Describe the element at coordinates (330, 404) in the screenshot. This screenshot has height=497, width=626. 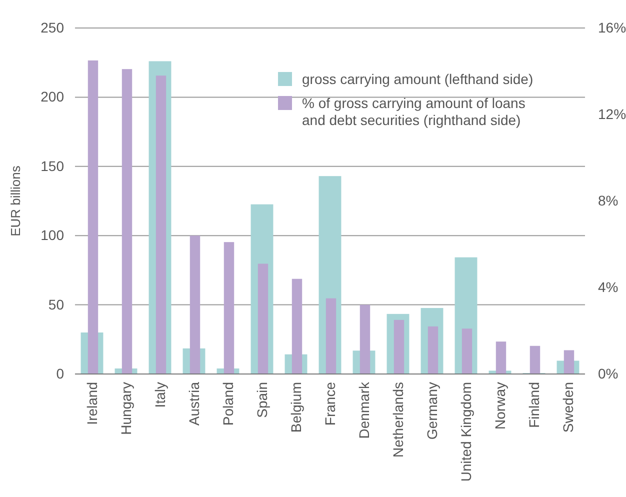
I see `x-tick-label: France` at that location.